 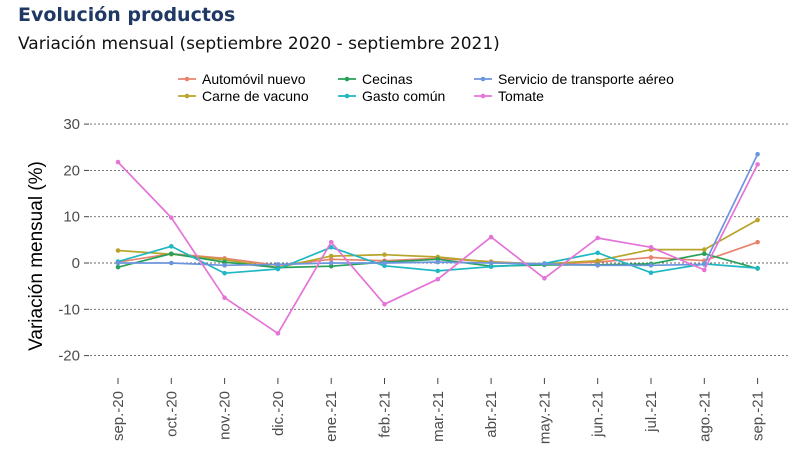 I want to click on x-tick-label: jul.-21, so click(x=651, y=412).